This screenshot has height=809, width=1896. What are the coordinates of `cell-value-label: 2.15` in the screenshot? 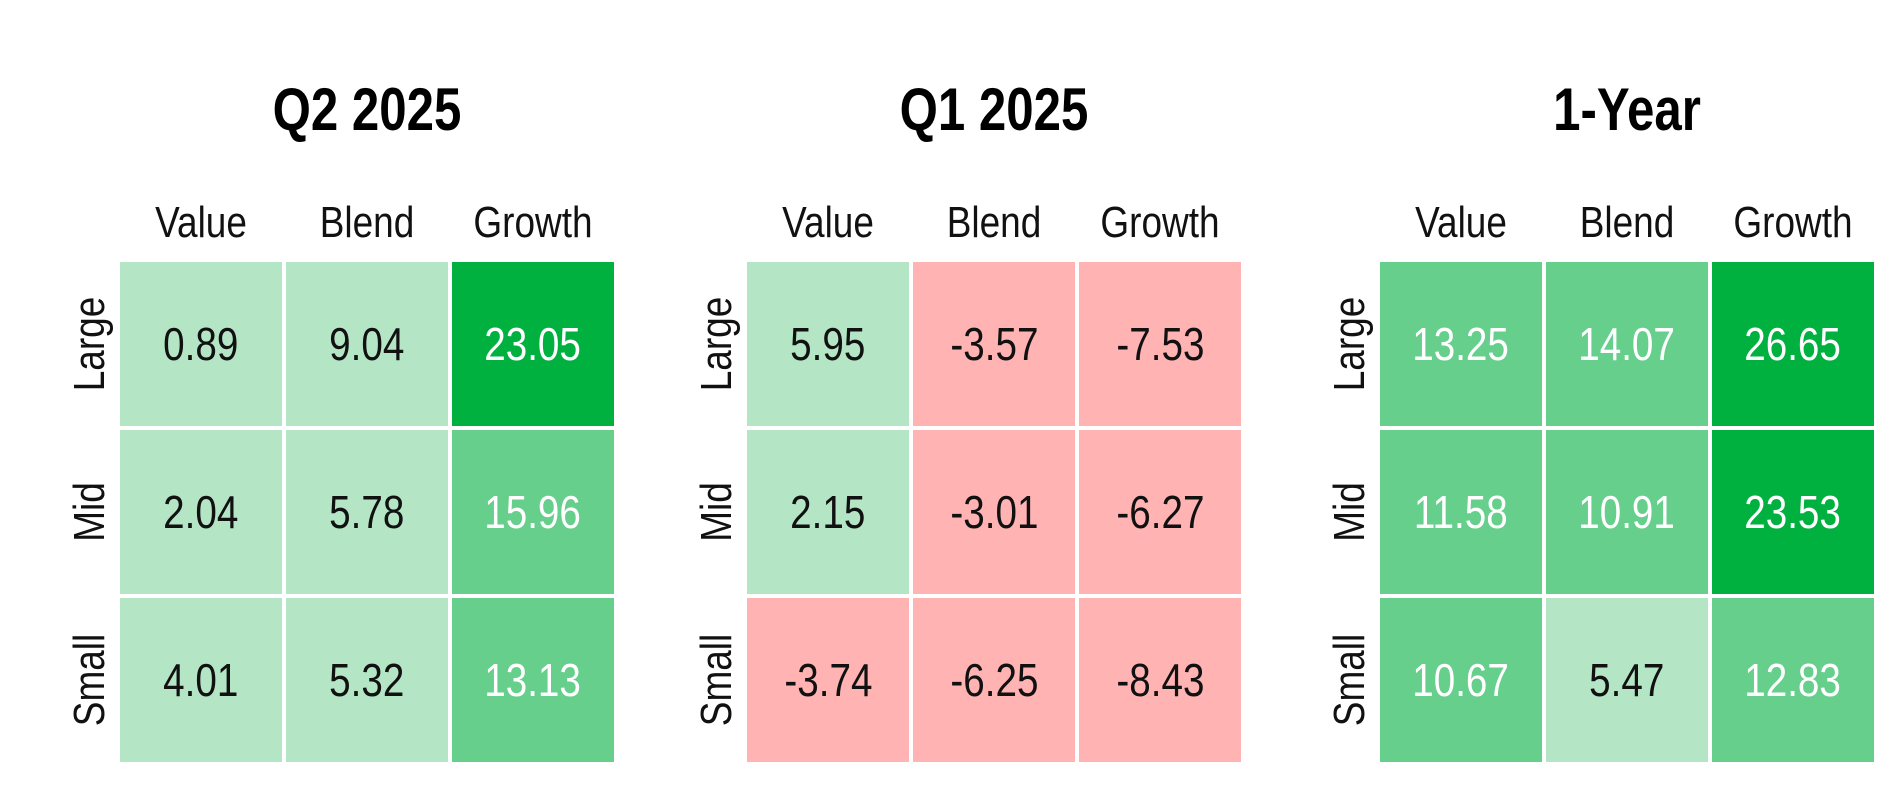 It's located at (828, 512).